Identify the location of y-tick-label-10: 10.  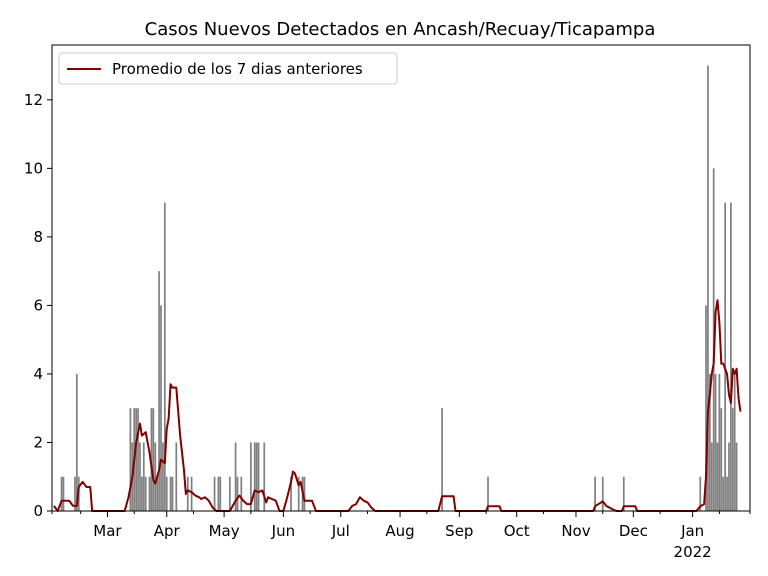
(33, 168).